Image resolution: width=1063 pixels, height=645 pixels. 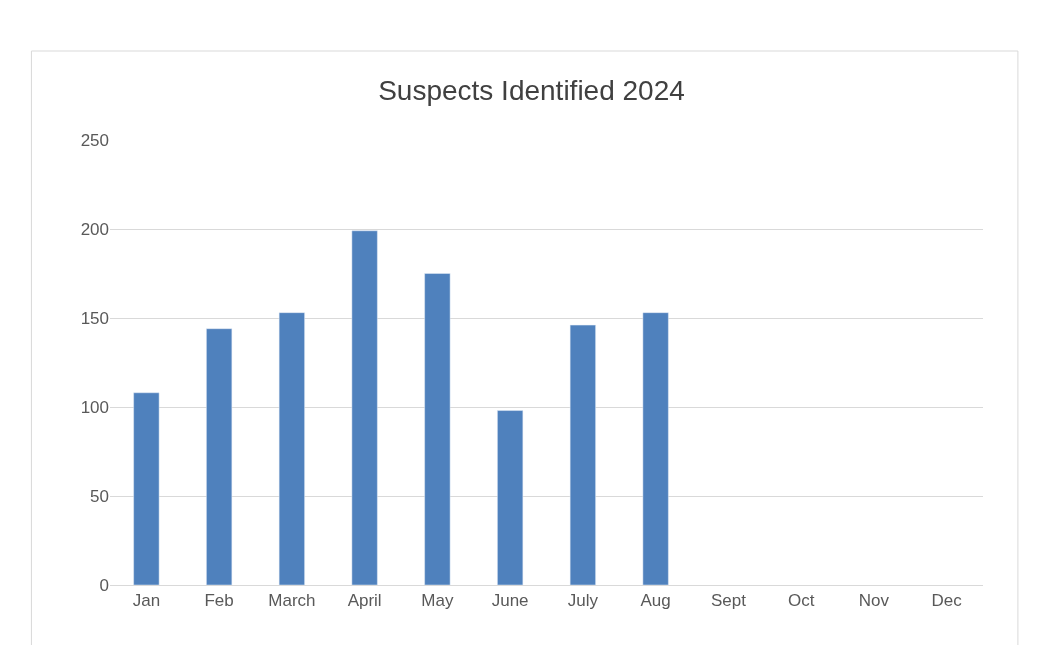 What do you see at coordinates (947, 601) in the screenshot?
I see `x-tick-label: Dec` at bounding box center [947, 601].